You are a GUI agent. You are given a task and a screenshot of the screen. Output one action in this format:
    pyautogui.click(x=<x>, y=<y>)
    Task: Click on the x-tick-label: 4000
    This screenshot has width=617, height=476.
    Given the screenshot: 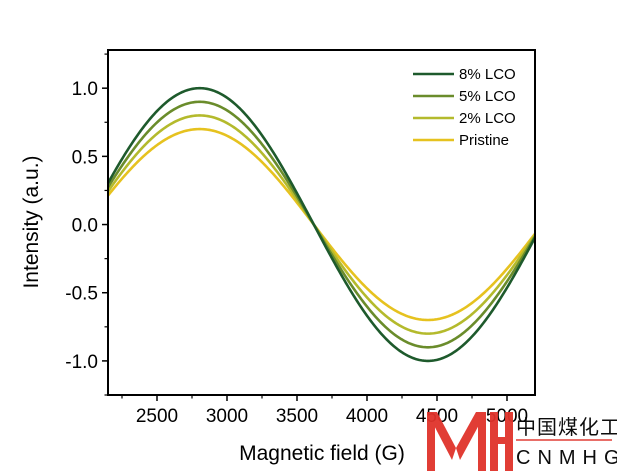 What is the action you would take?
    pyautogui.click(x=367, y=416)
    